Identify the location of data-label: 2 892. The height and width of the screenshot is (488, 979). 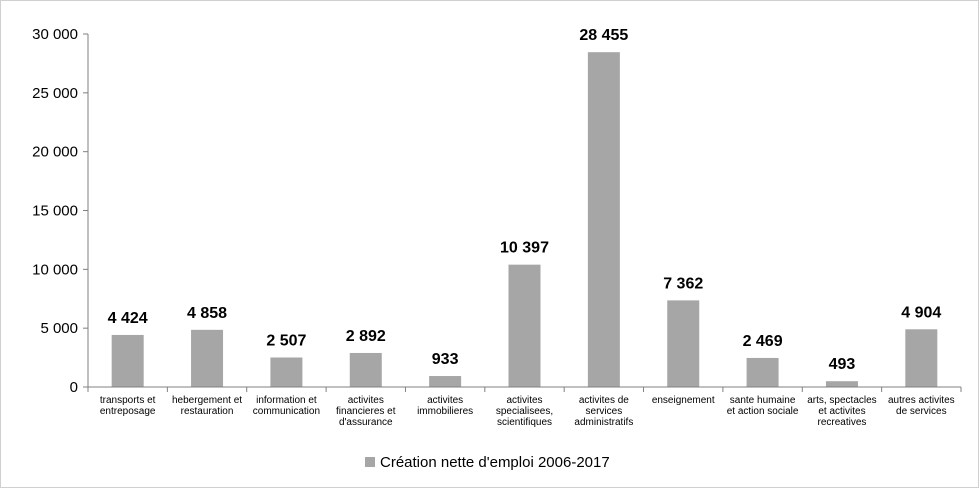
(366, 336).